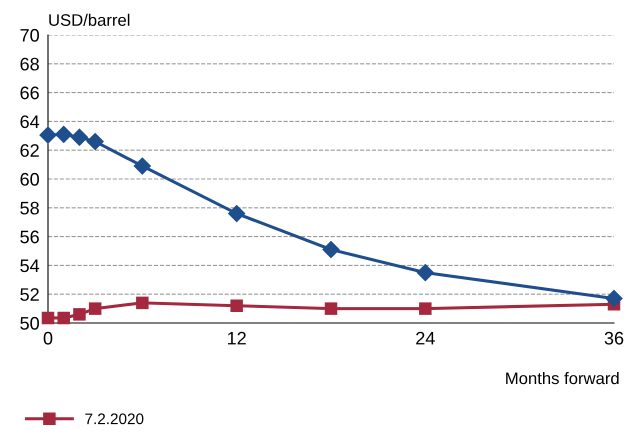 This screenshot has width=636, height=441. Describe the element at coordinates (425, 338) in the screenshot. I see `x-tick-label: 24` at that location.